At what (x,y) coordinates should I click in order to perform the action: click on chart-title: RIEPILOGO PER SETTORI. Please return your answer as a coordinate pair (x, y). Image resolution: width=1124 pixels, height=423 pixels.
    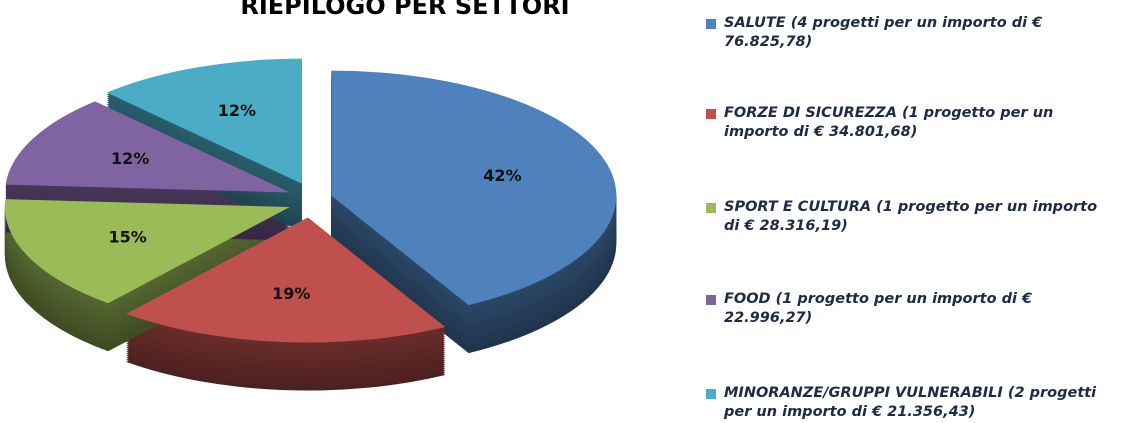
    Looking at the image, I should click on (404, 10).